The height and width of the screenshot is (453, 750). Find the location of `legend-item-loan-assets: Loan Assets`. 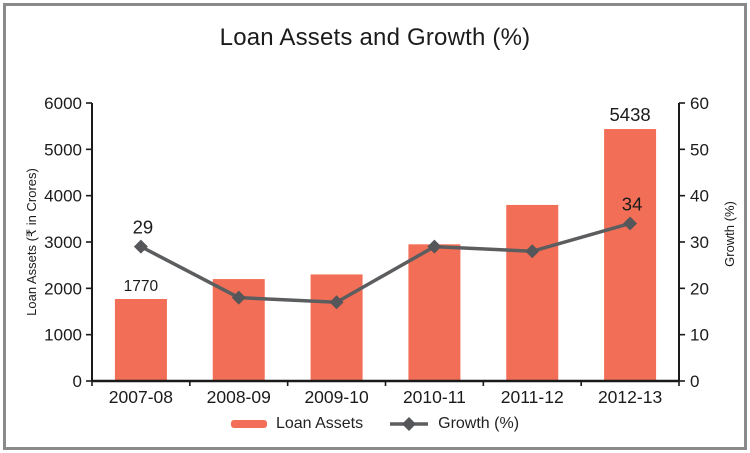

legend-item-loan-assets: Loan Assets is located at coordinates (297, 424).